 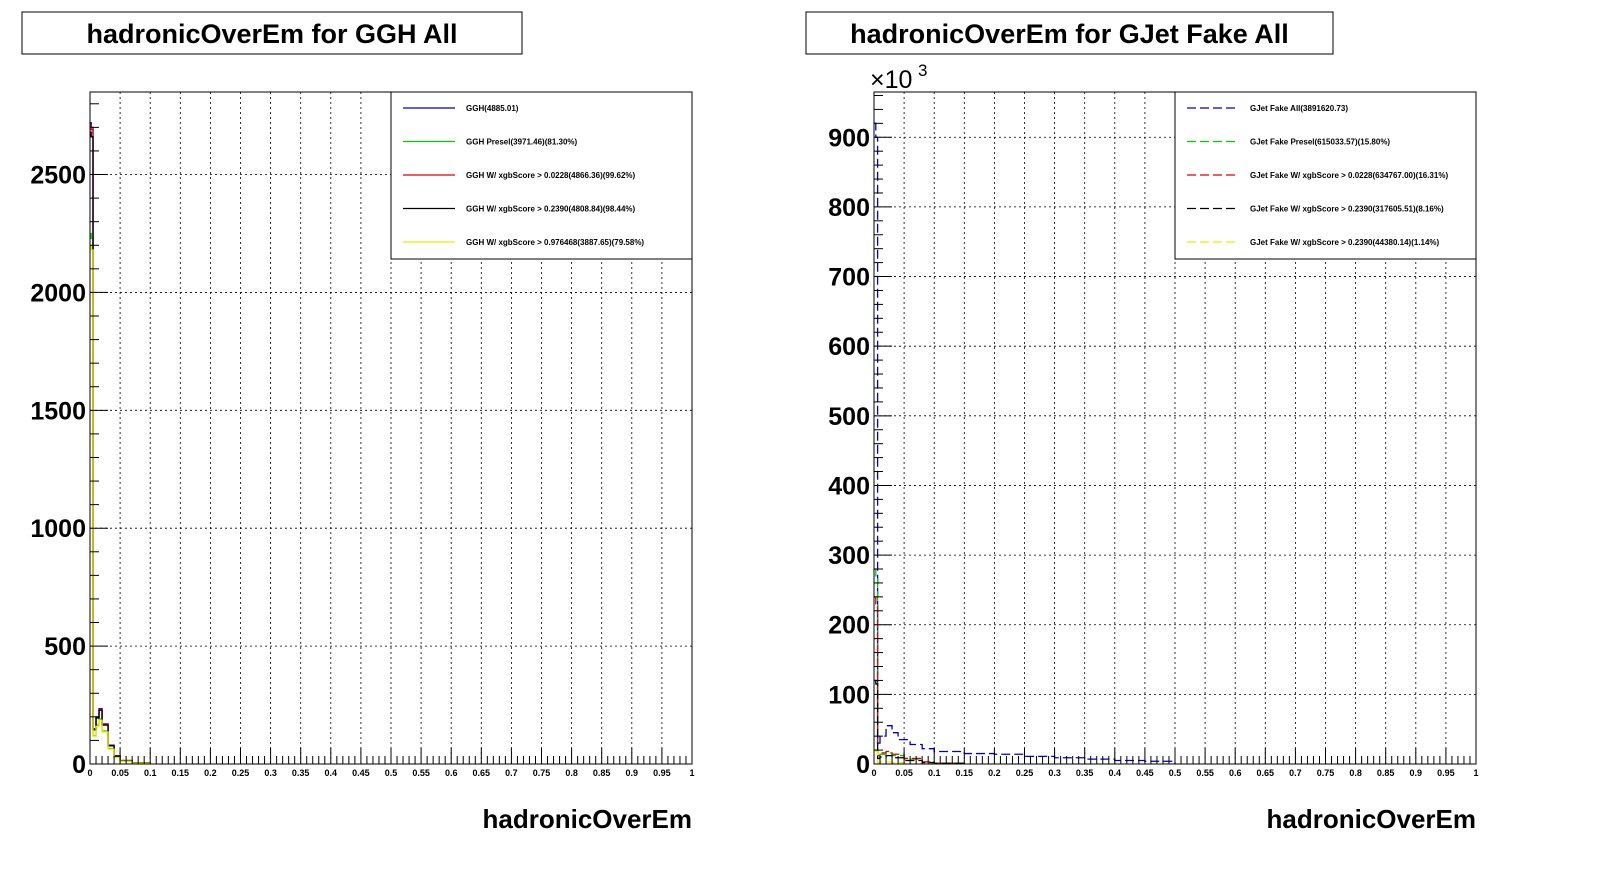 I want to click on y-tick-label: 2500, so click(x=58, y=176).